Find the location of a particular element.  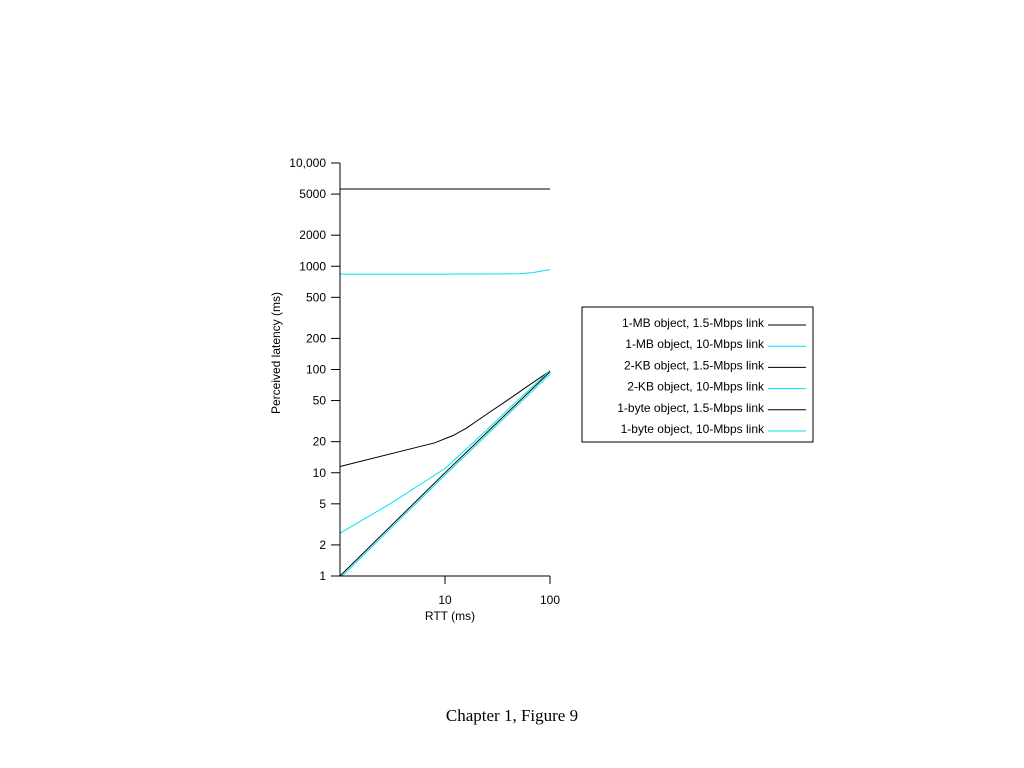

y-tick-label: 1 is located at coordinates (322, 576).